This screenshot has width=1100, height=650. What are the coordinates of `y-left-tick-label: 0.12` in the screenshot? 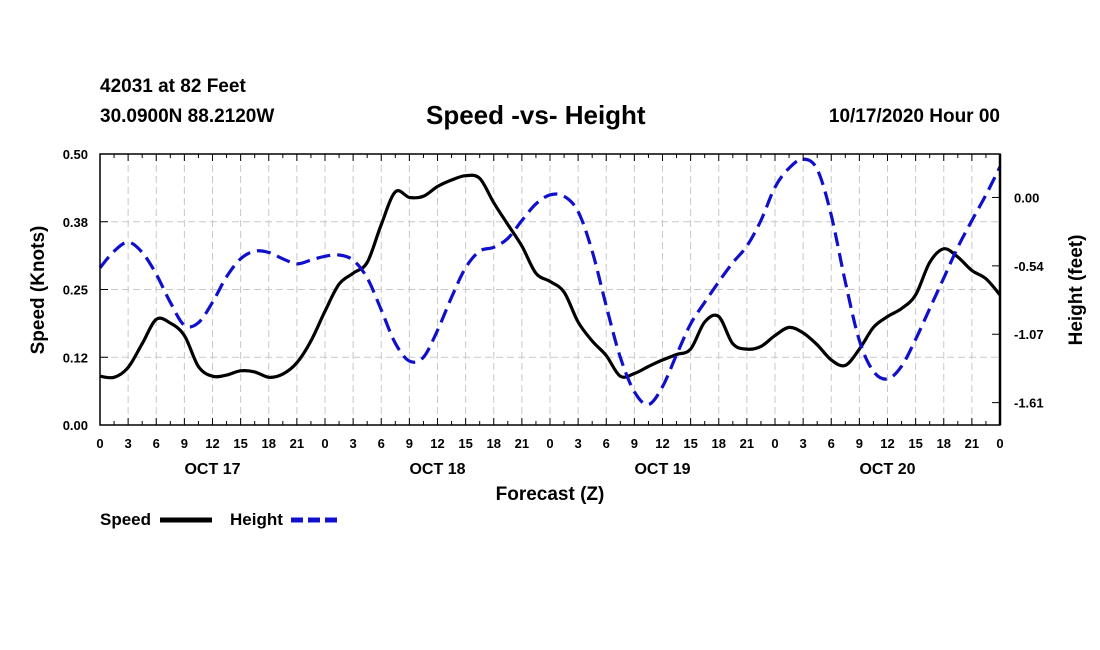 It's located at (75, 357).